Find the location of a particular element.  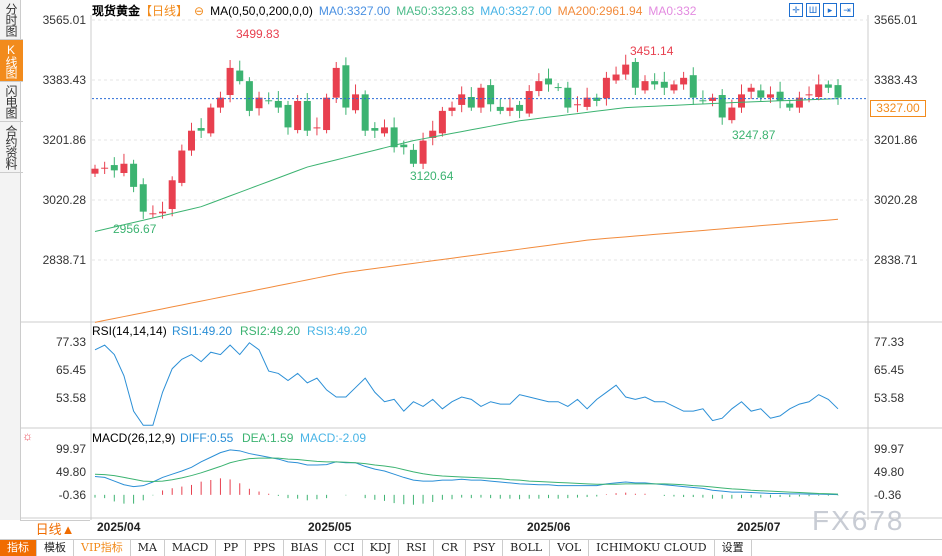

tab-cr: CR is located at coordinates (450, 548).